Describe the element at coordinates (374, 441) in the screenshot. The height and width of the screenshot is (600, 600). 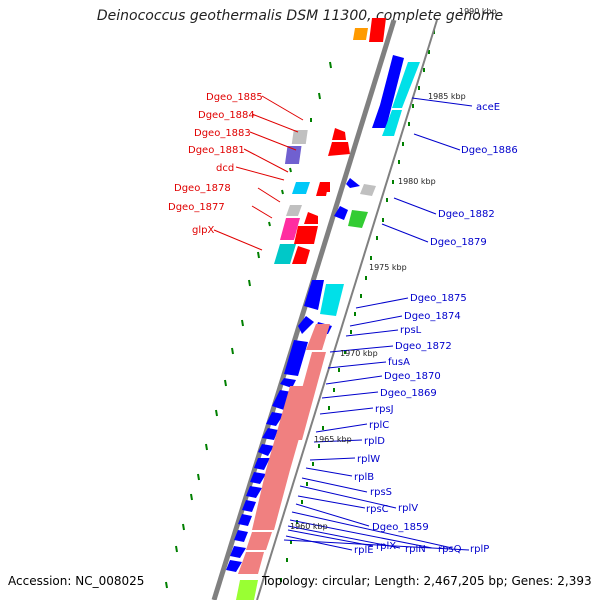
I see `gene-label: rplD` at that location.